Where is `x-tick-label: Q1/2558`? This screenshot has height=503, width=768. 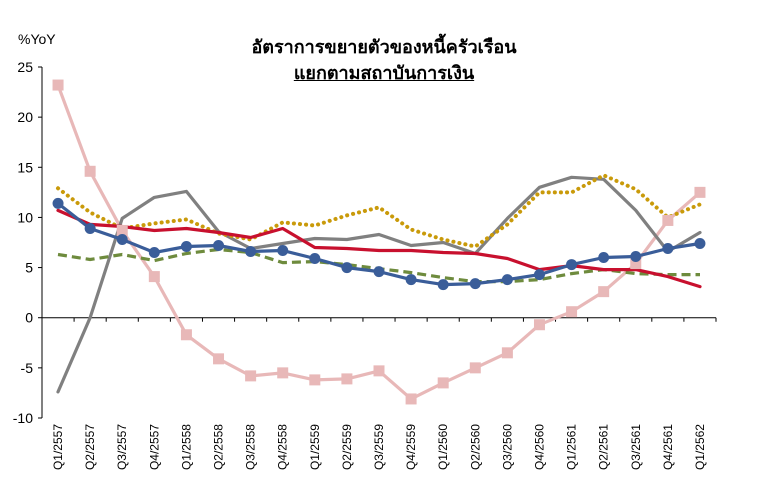 x-tick-label: Q1/2558 is located at coordinates (186, 447).